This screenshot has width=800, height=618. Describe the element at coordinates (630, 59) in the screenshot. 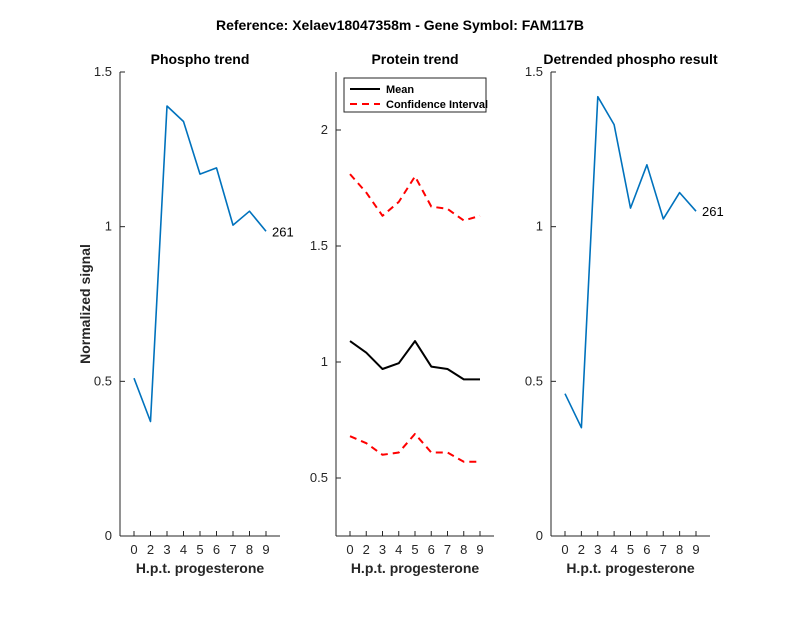

I see `panel-title: Detrended phospho result` at that location.